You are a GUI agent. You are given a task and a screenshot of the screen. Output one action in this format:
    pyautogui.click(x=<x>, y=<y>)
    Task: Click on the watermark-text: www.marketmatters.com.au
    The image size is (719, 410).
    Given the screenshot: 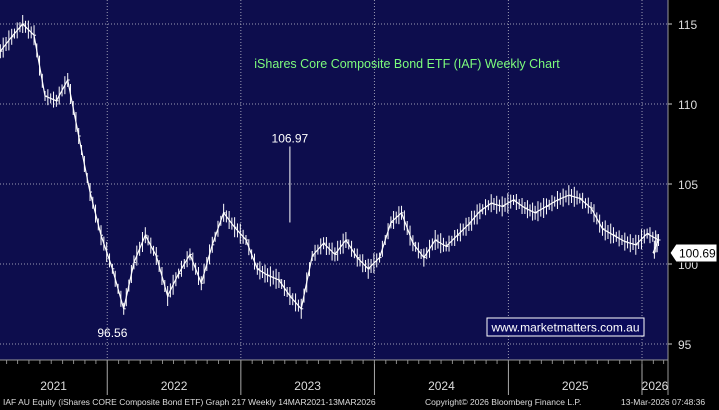 What is the action you would take?
    pyautogui.click(x=564, y=328)
    